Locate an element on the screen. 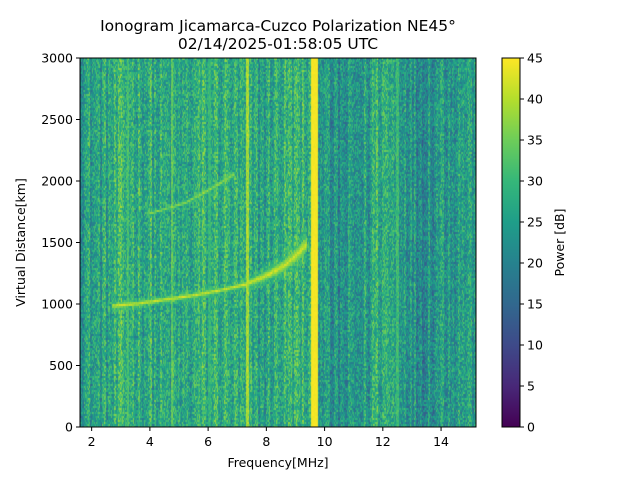  y-tick-label: 2000 is located at coordinates (57, 181).